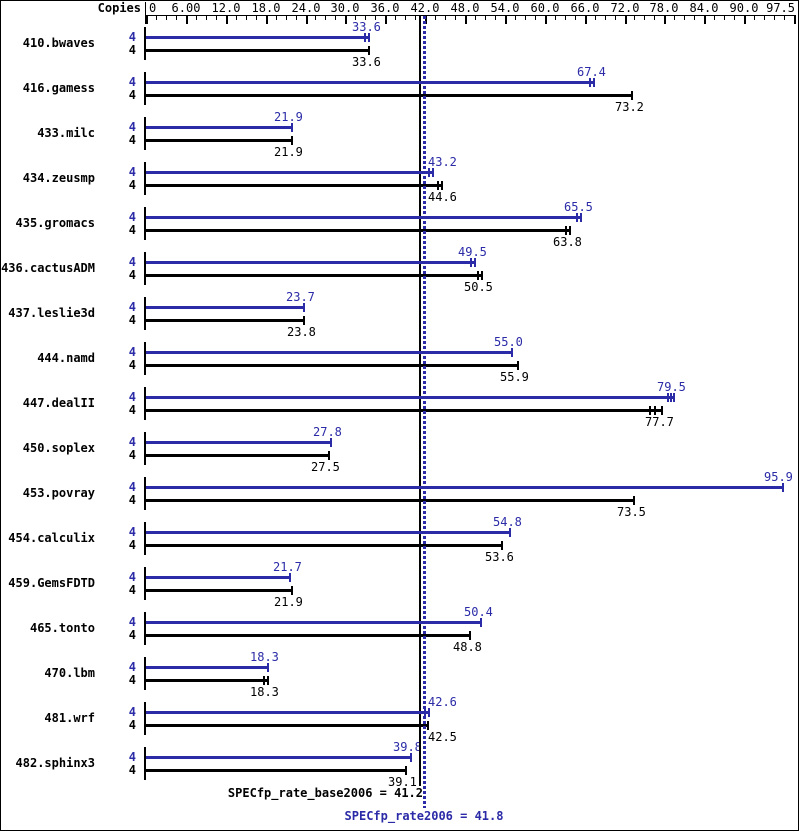 The image size is (799, 831). I want to click on x-axis-line, so click(471, 15).